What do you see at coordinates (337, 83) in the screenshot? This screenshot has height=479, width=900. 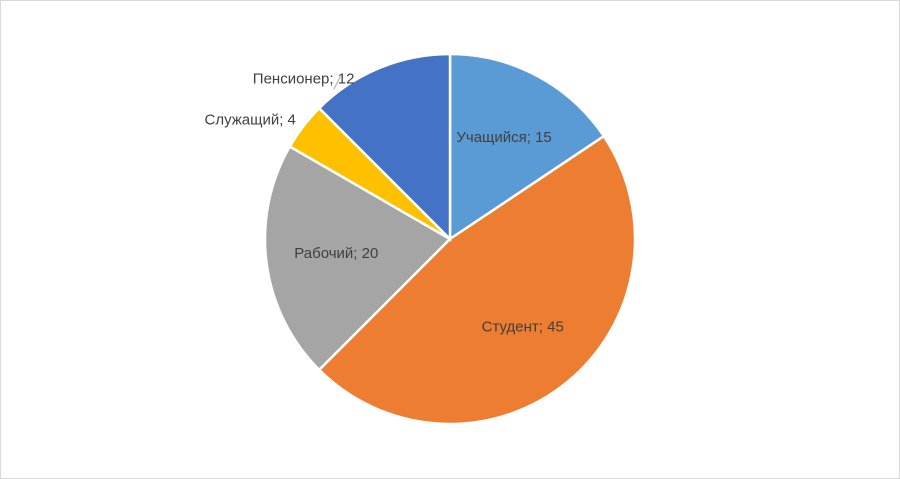 I see `leader-line` at bounding box center [337, 83].